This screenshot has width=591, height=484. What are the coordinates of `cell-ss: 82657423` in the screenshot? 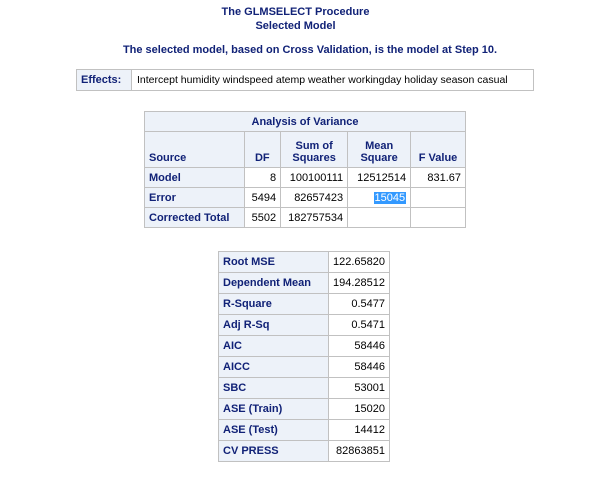 It's located at (314, 198).